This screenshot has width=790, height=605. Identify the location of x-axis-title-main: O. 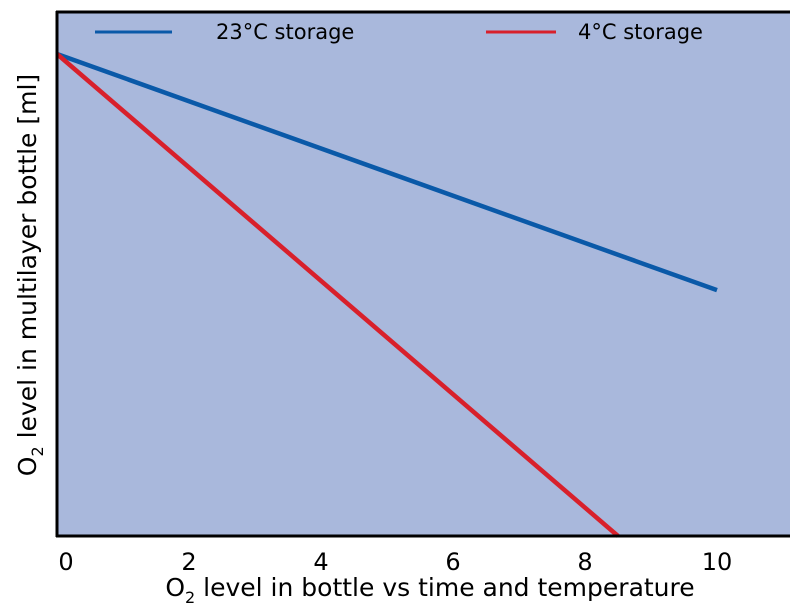
(175, 587).